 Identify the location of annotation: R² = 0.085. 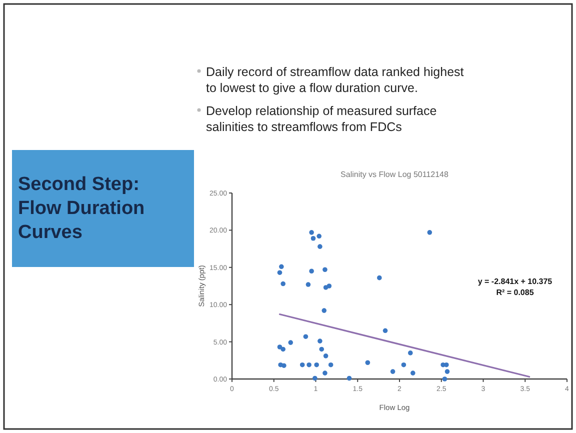
(515, 292).